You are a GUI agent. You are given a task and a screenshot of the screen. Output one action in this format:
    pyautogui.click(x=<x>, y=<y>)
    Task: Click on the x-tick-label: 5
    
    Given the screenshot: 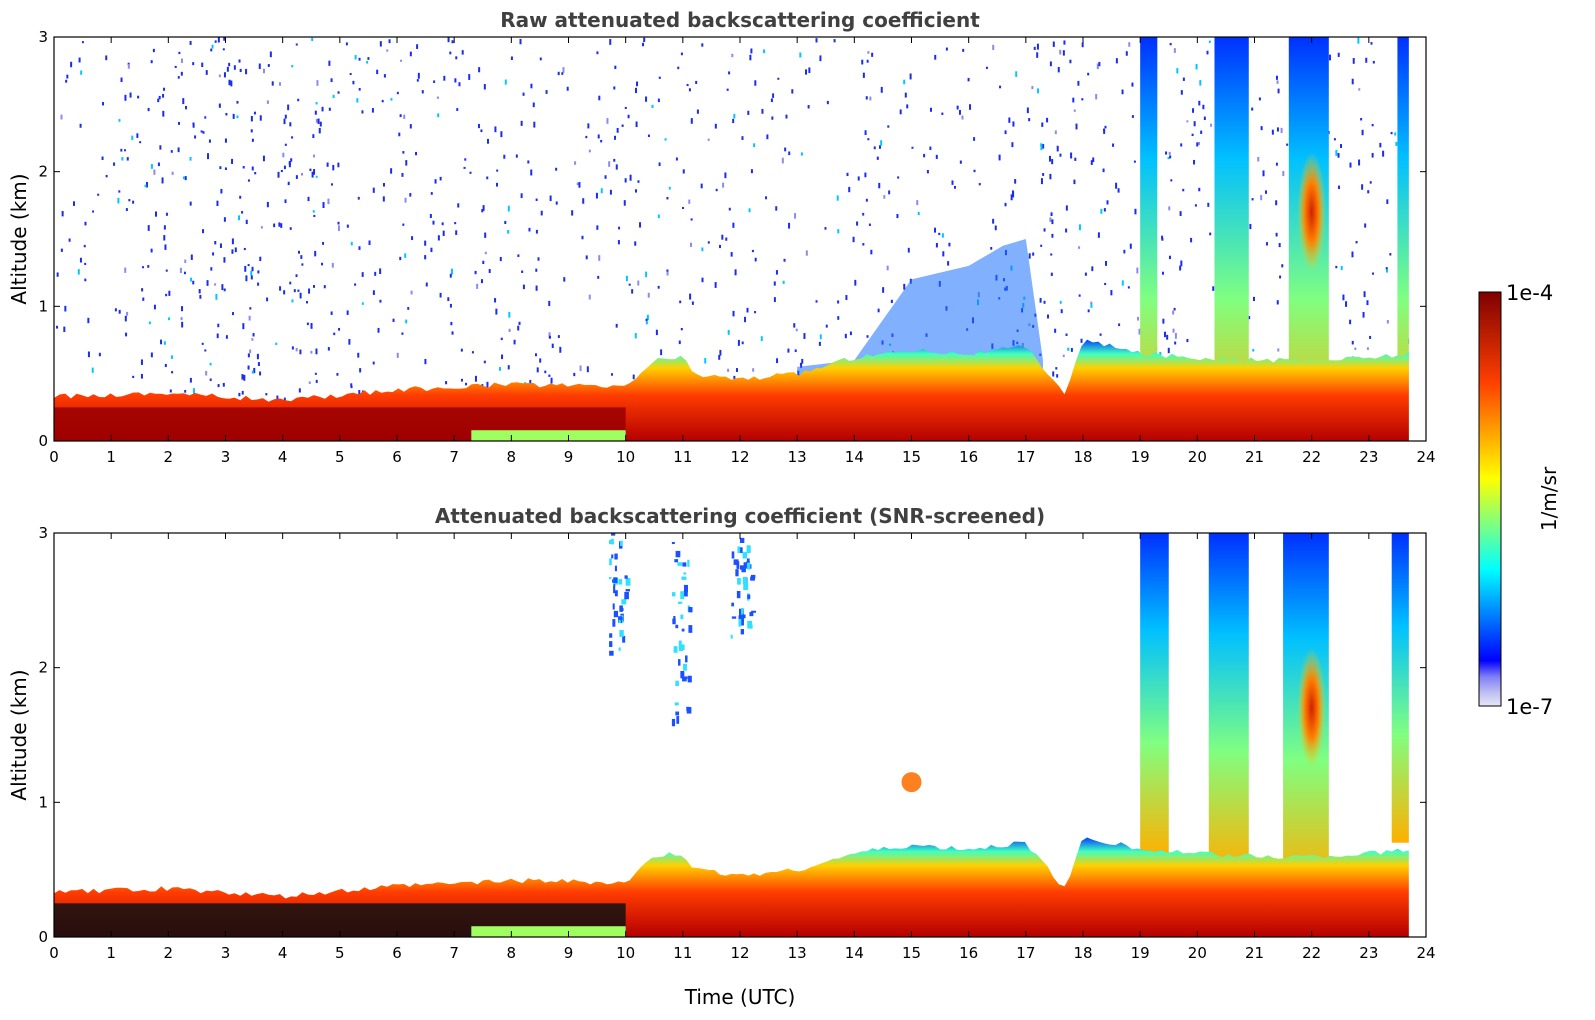 What is the action you would take?
    pyautogui.click(x=340, y=457)
    